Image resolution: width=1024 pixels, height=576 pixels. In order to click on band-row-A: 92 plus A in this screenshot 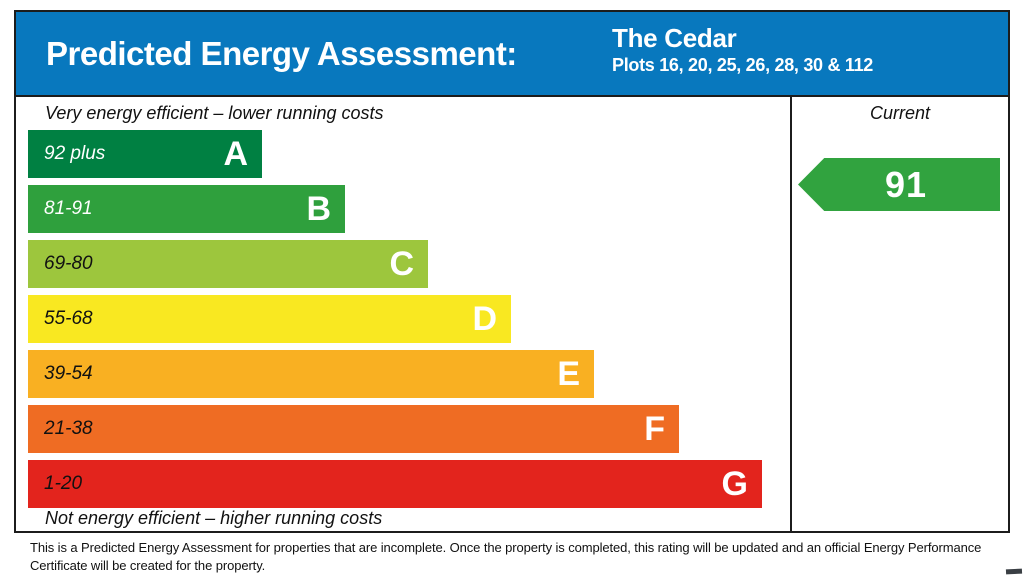, I will do `click(145, 154)`.